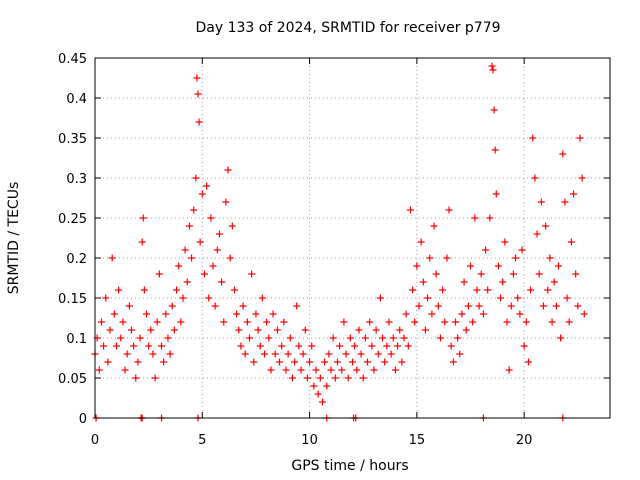 The width and height of the screenshot is (640, 480). Describe the element at coordinates (349, 466) in the screenshot. I see `x-axis-label: GPS time / hours` at that location.